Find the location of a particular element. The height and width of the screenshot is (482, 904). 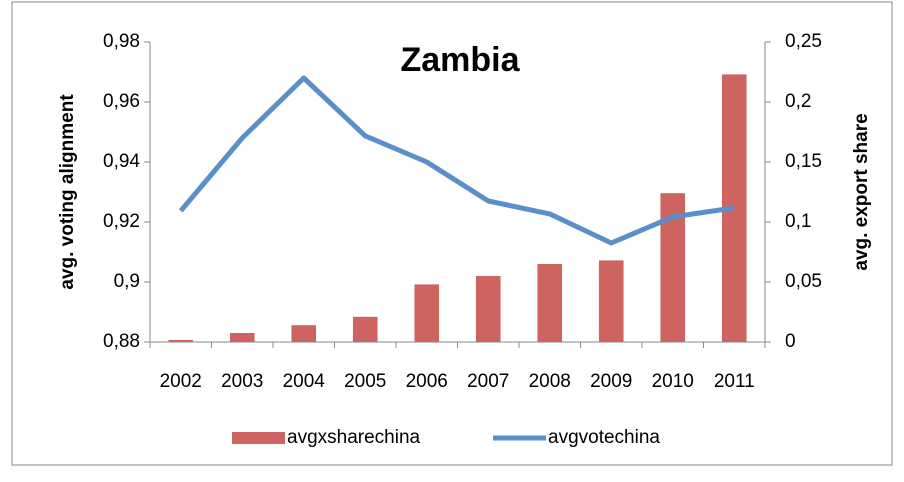

x-tick-label: 2006 is located at coordinates (427, 381).